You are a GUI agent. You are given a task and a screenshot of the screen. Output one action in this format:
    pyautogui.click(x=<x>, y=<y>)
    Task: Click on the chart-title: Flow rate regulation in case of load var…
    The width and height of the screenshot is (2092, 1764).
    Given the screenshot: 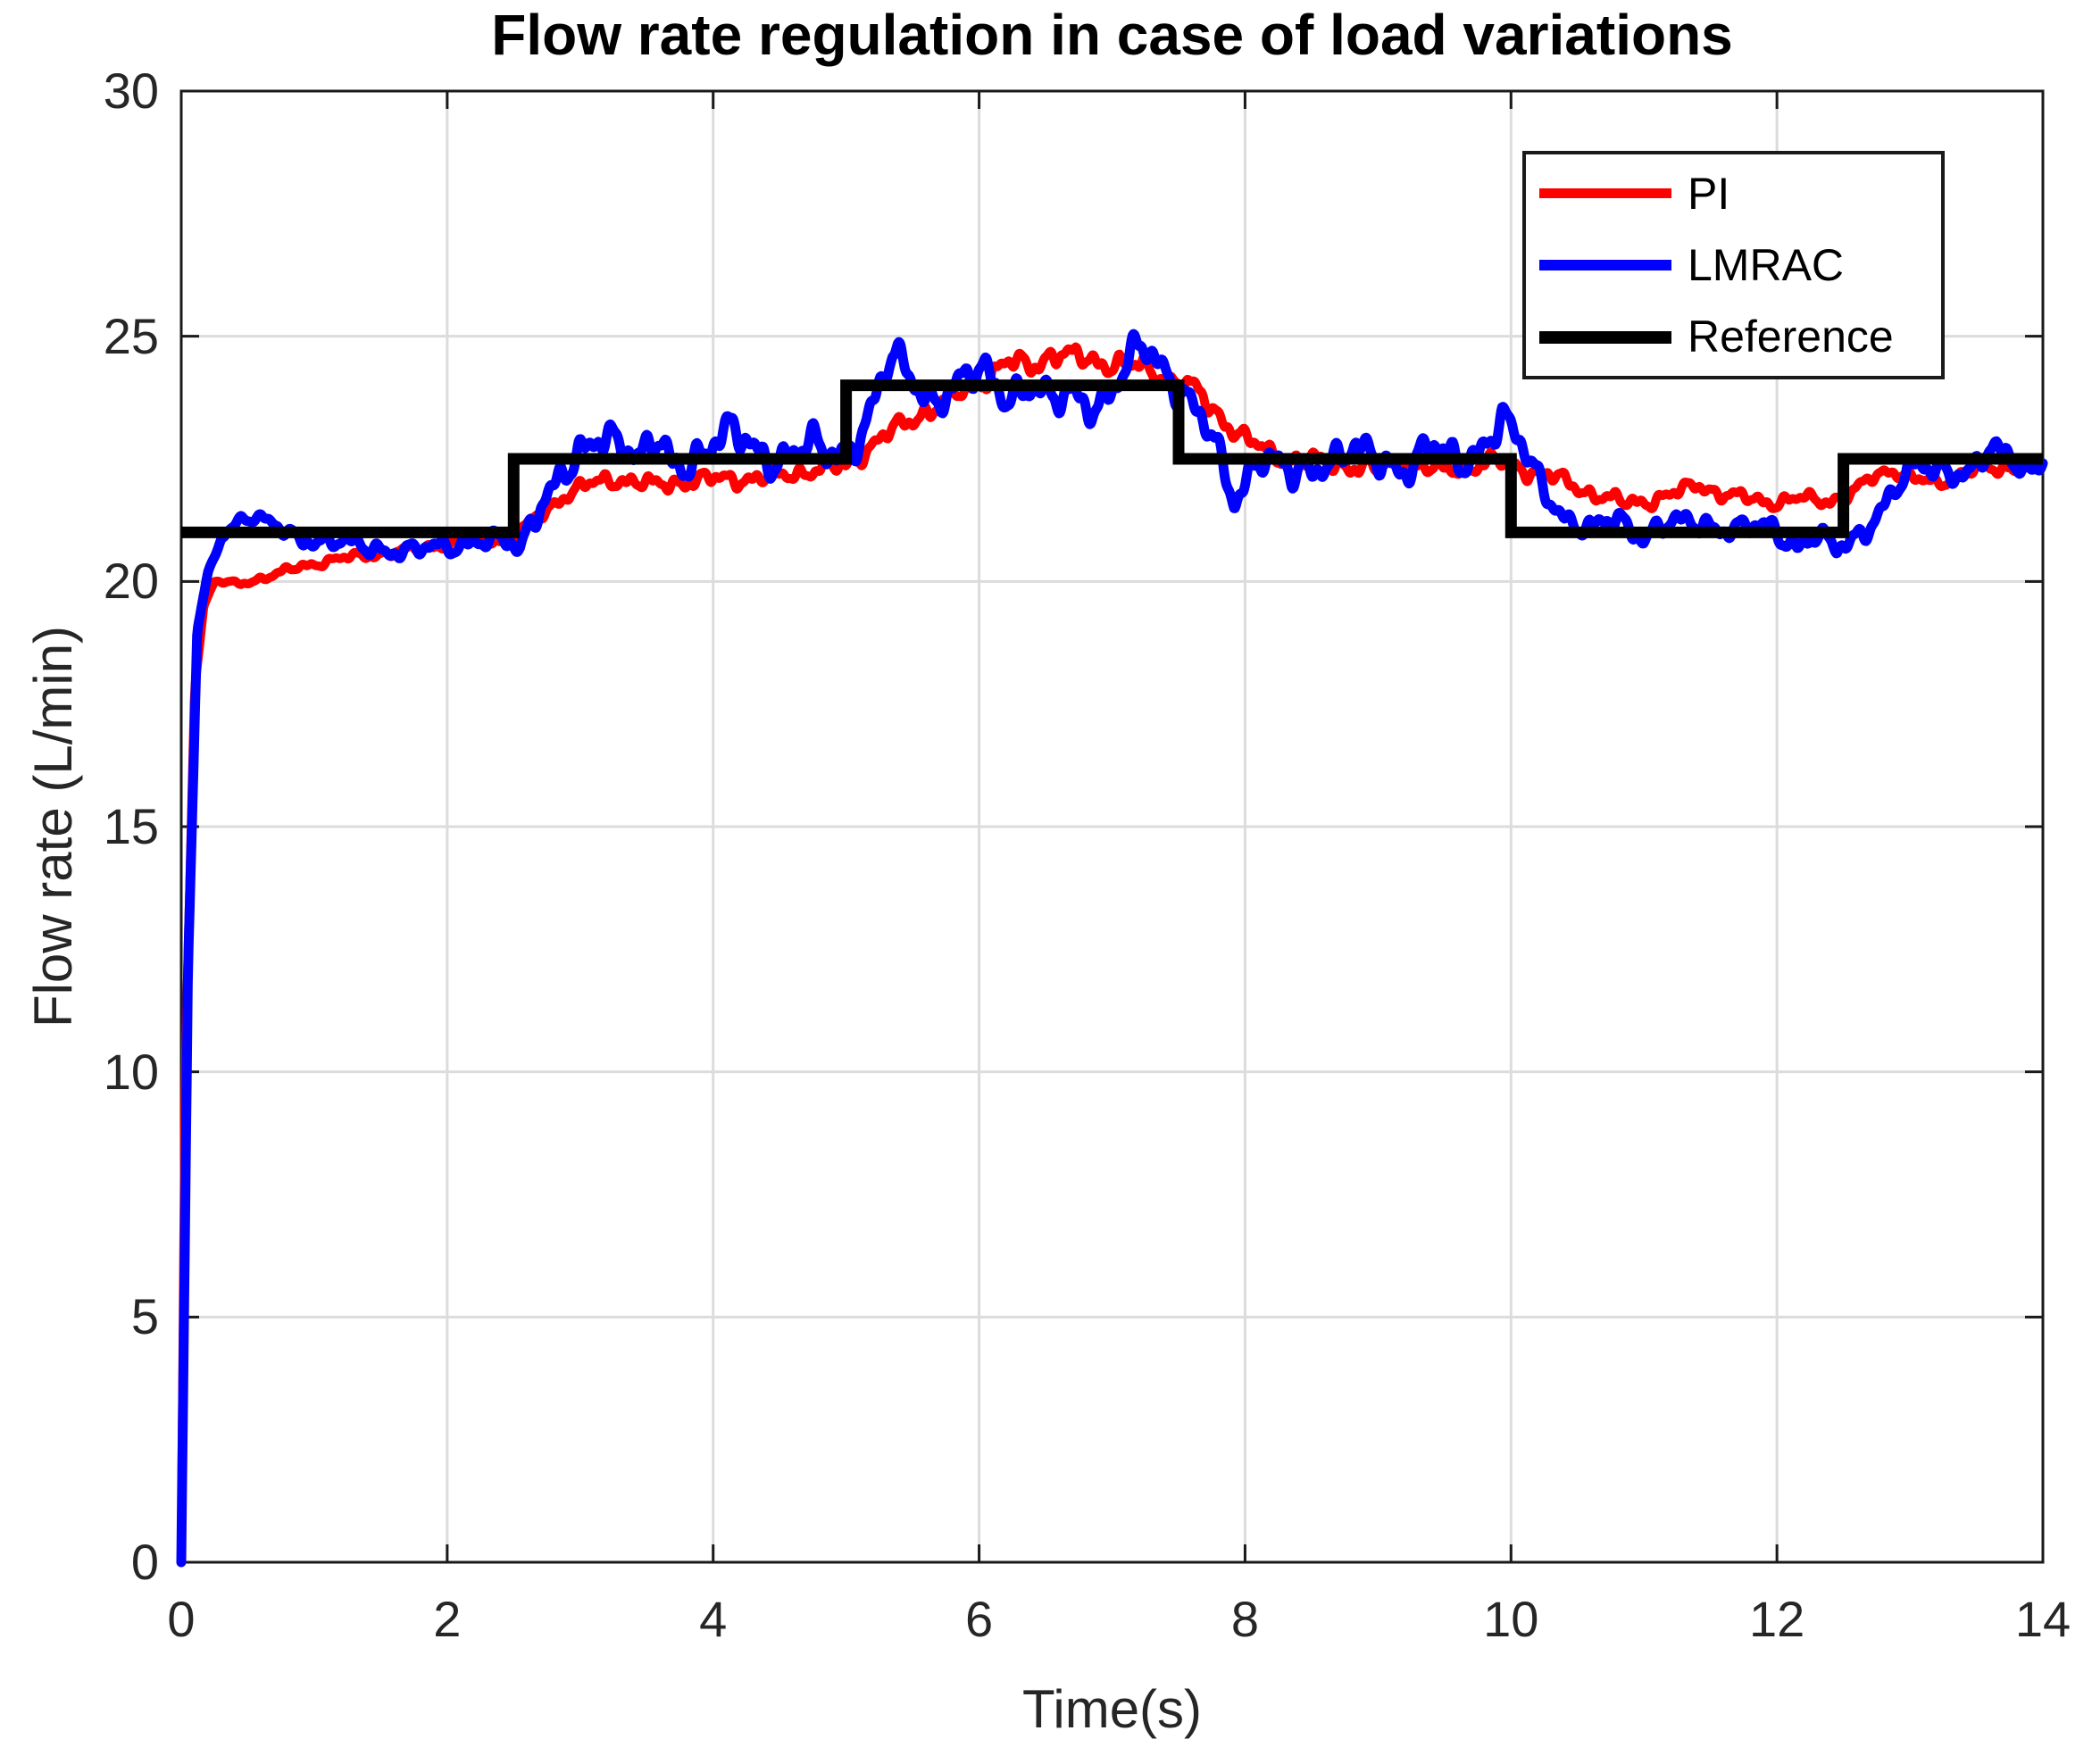 What is the action you would take?
    pyautogui.click(x=1112, y=35)
    